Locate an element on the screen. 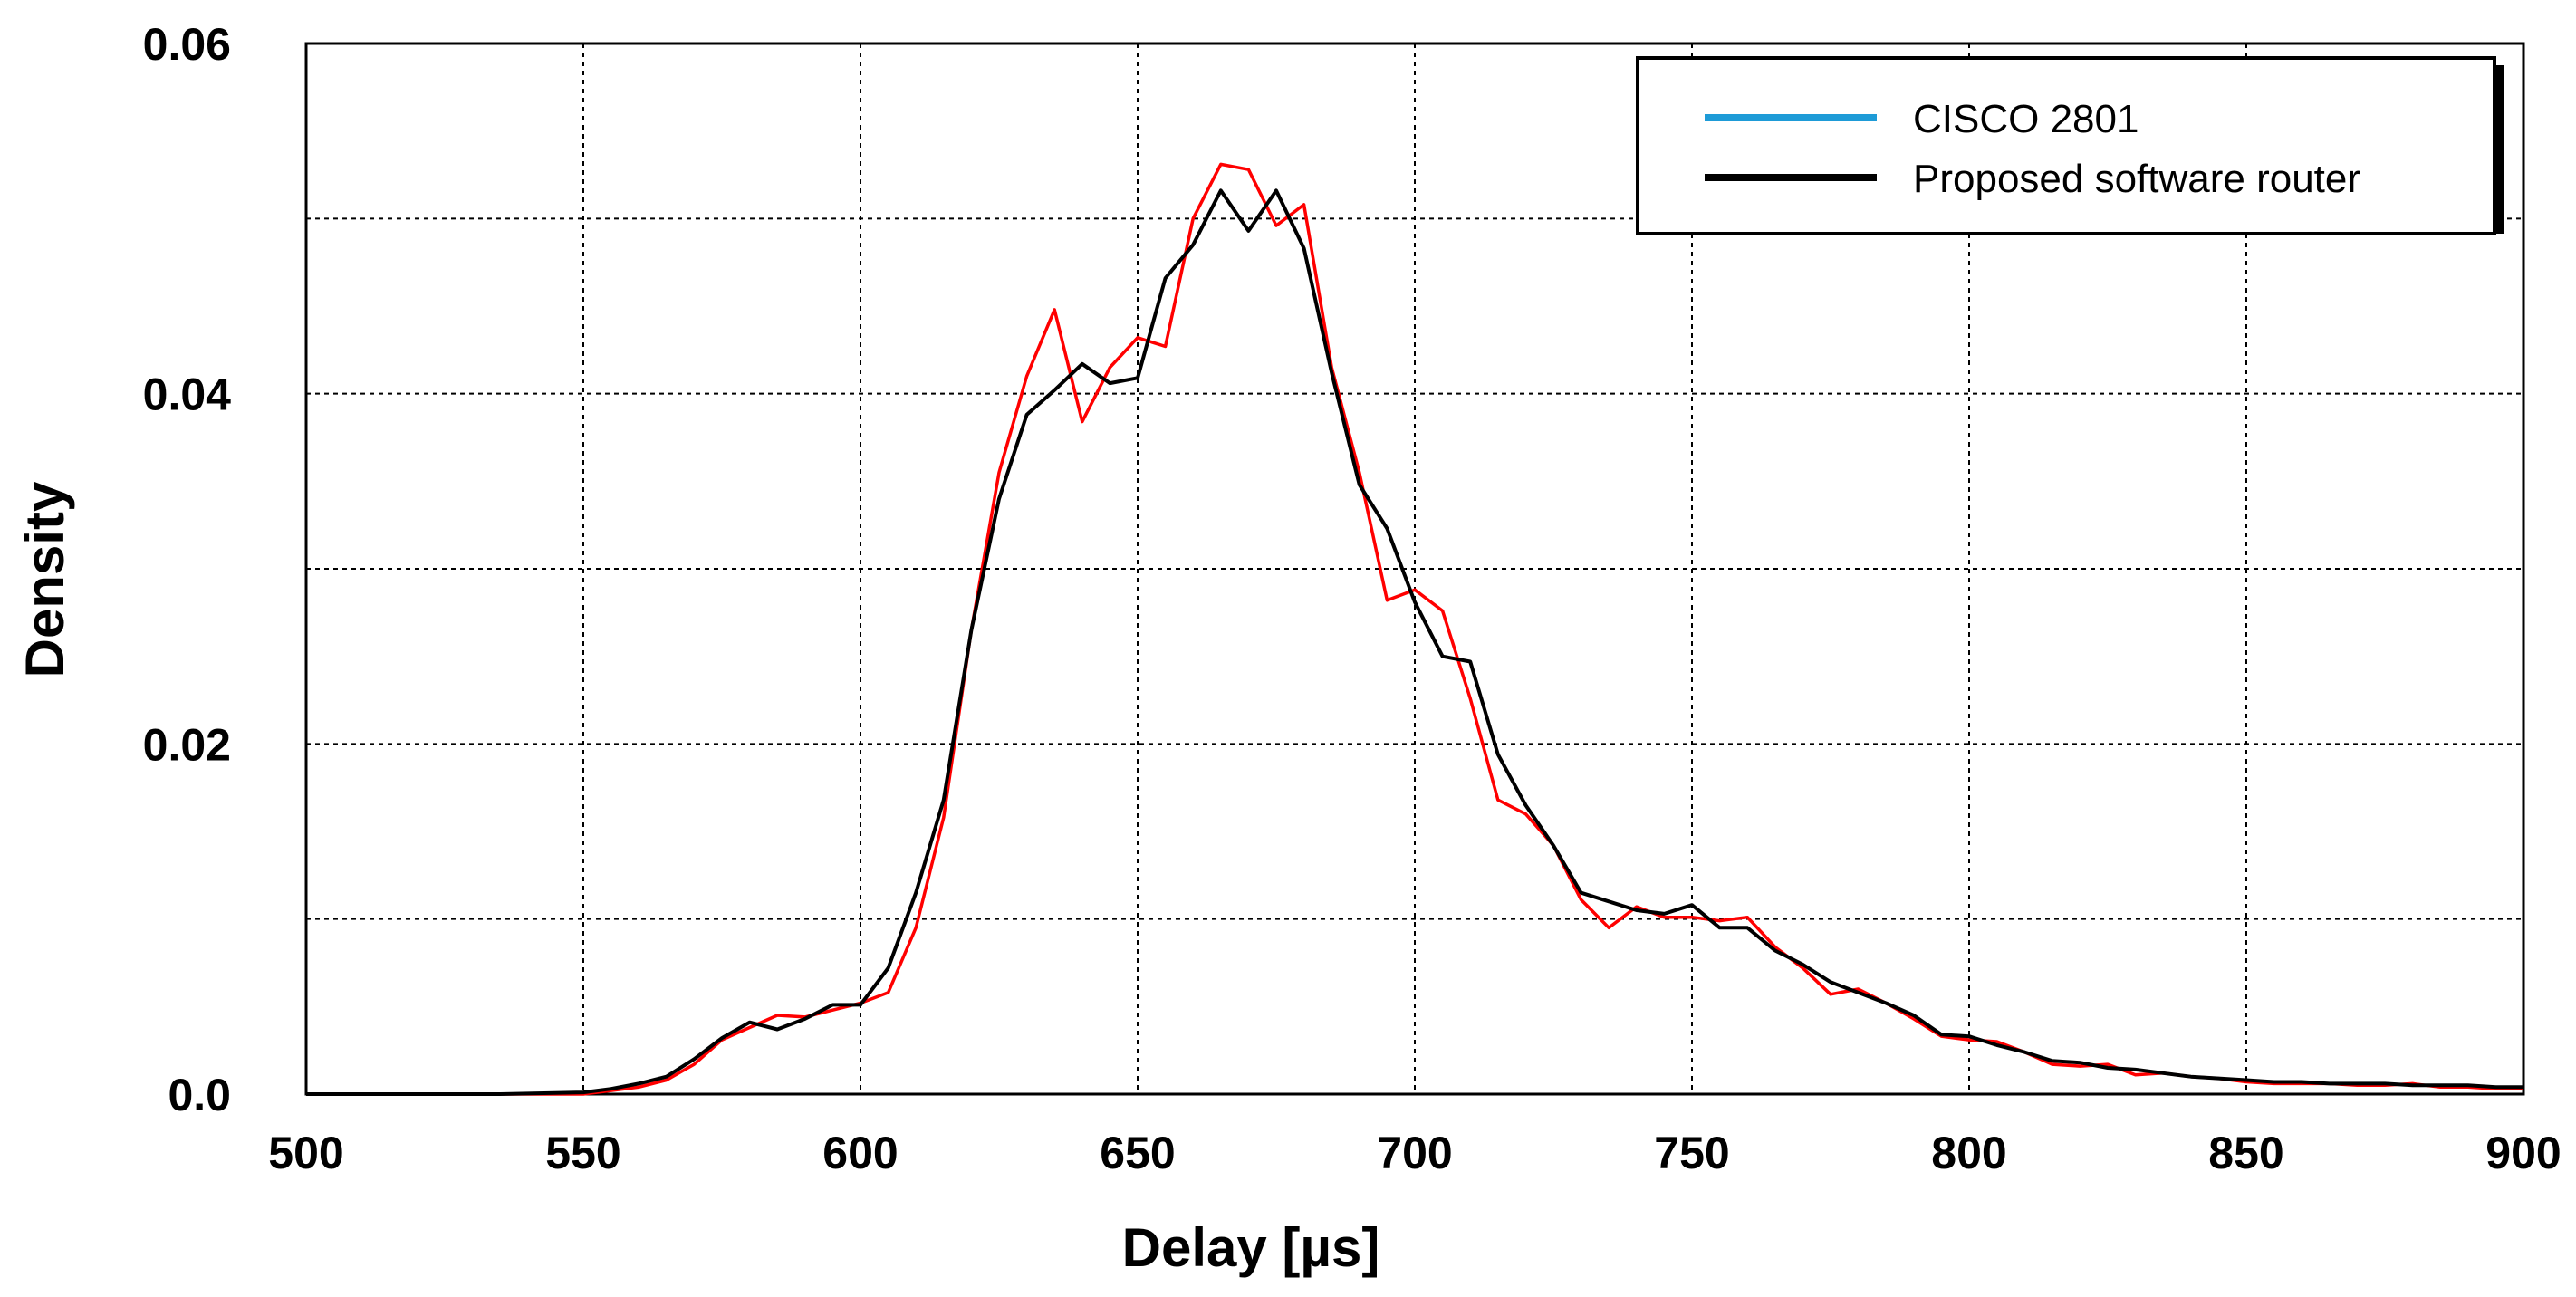 The width and height of the screenshot is (2576, 1297). x-tick-label: 750 is located at coordinates (1691, 1153).